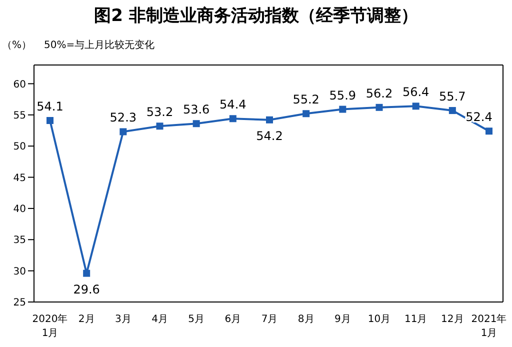  What do you see at coordinates (19, 147) in the screenshot?
I see `y-tick-label: 50` at bounding box center [19, 147].